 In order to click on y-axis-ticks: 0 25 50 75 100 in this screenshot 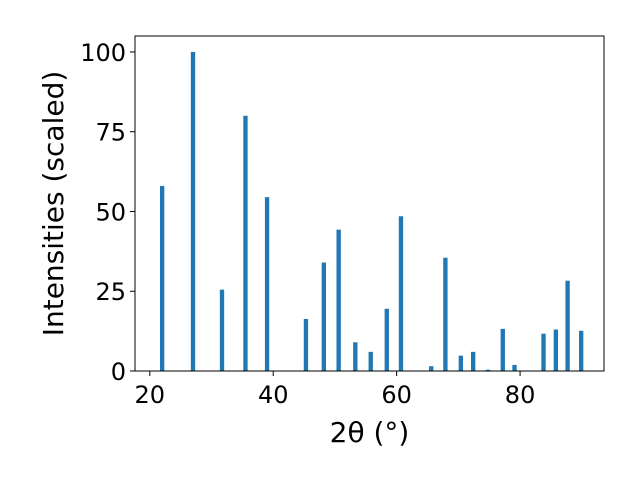, I will do `click(107, 212)`.